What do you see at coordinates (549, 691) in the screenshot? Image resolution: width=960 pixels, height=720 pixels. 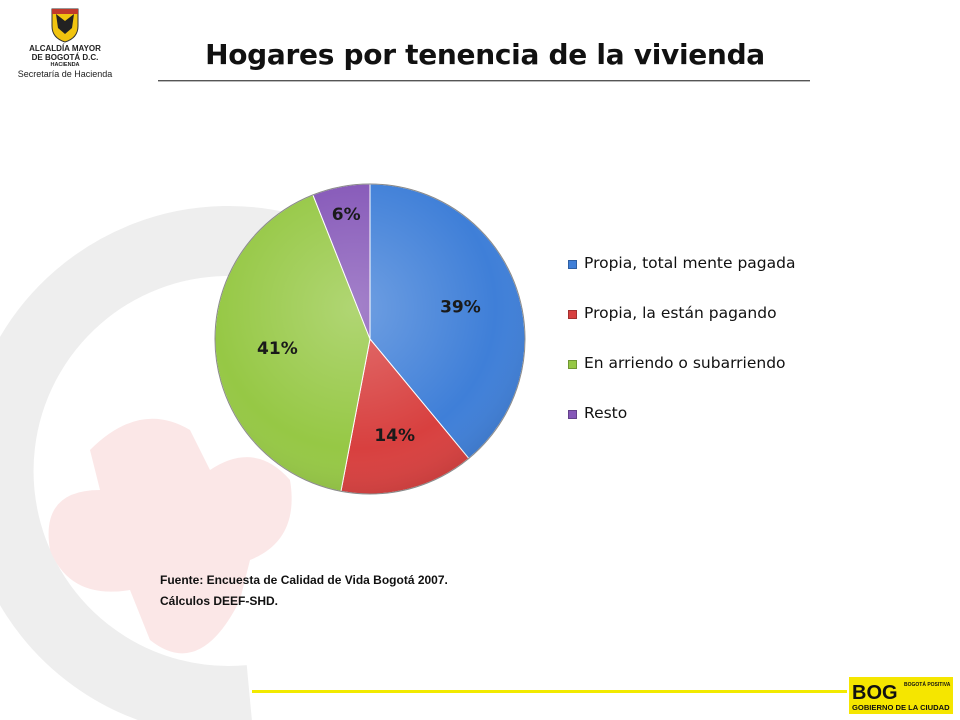 I see `footer-yellow-rule` at bounding box center [549, 691].